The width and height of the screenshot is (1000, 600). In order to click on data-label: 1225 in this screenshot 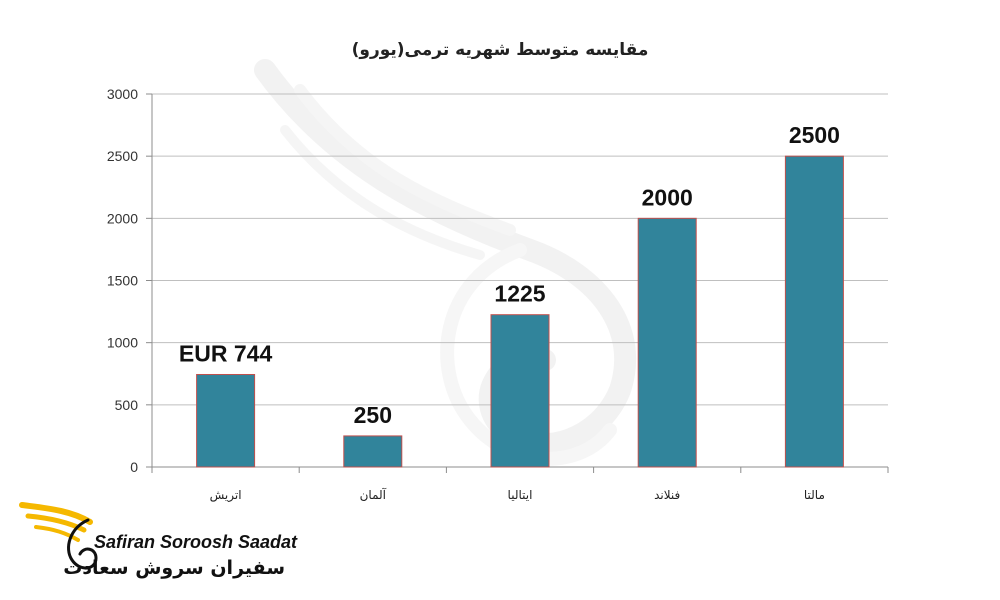, I will do `click(519, 294)`.